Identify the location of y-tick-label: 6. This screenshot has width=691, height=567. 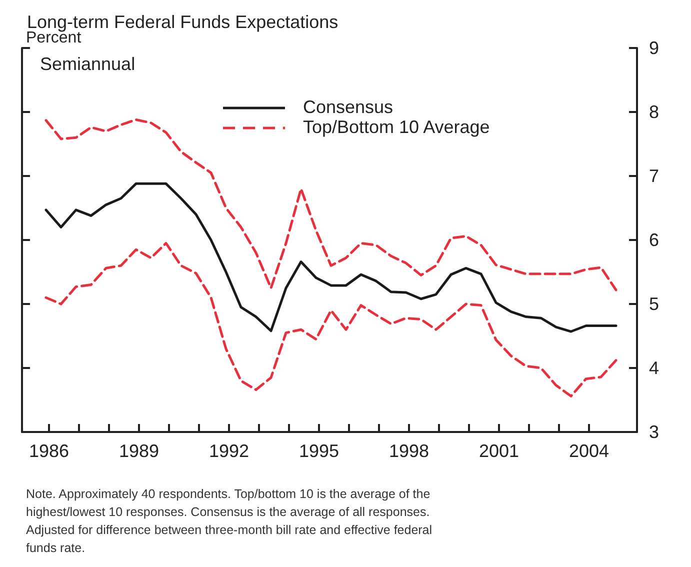
(654, 240).